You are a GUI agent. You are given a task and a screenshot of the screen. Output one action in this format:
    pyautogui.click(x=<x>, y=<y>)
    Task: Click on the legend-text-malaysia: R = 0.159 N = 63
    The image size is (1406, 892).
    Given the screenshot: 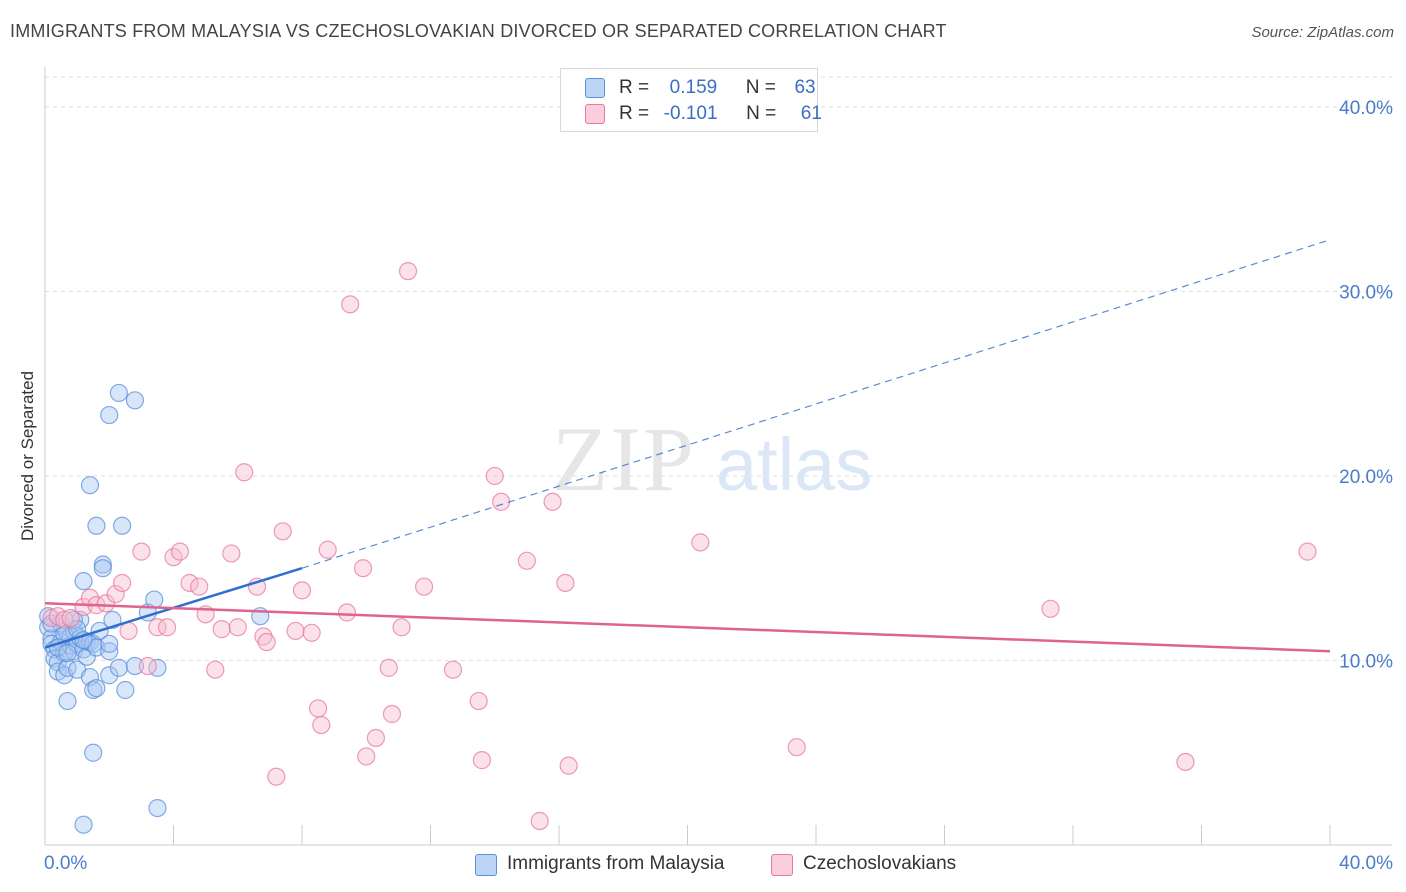 What is the action you would take?
    pyautogui.click(x=717, y=88)
    